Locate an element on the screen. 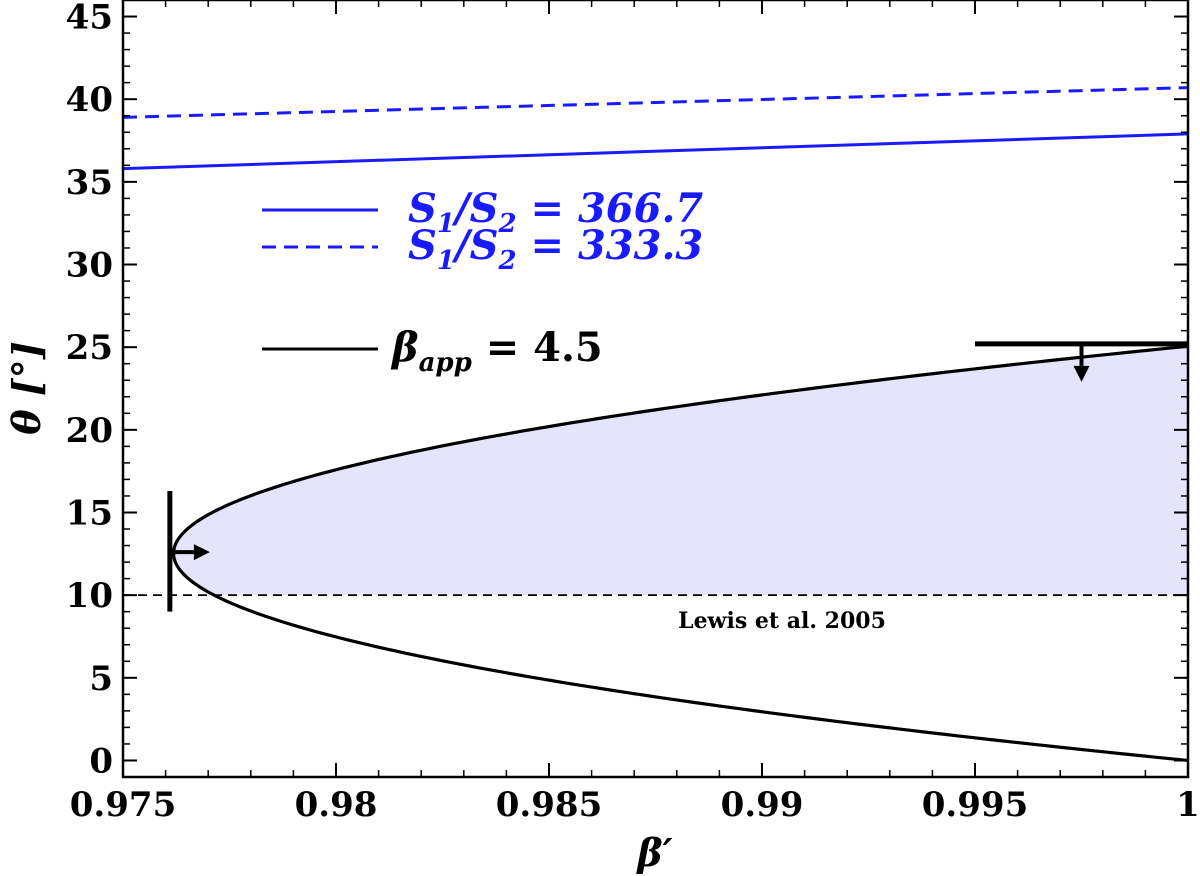 This screenshot has width=1200, height=876. upper-limit-arrow-head is located at coordinates (1081, 373).